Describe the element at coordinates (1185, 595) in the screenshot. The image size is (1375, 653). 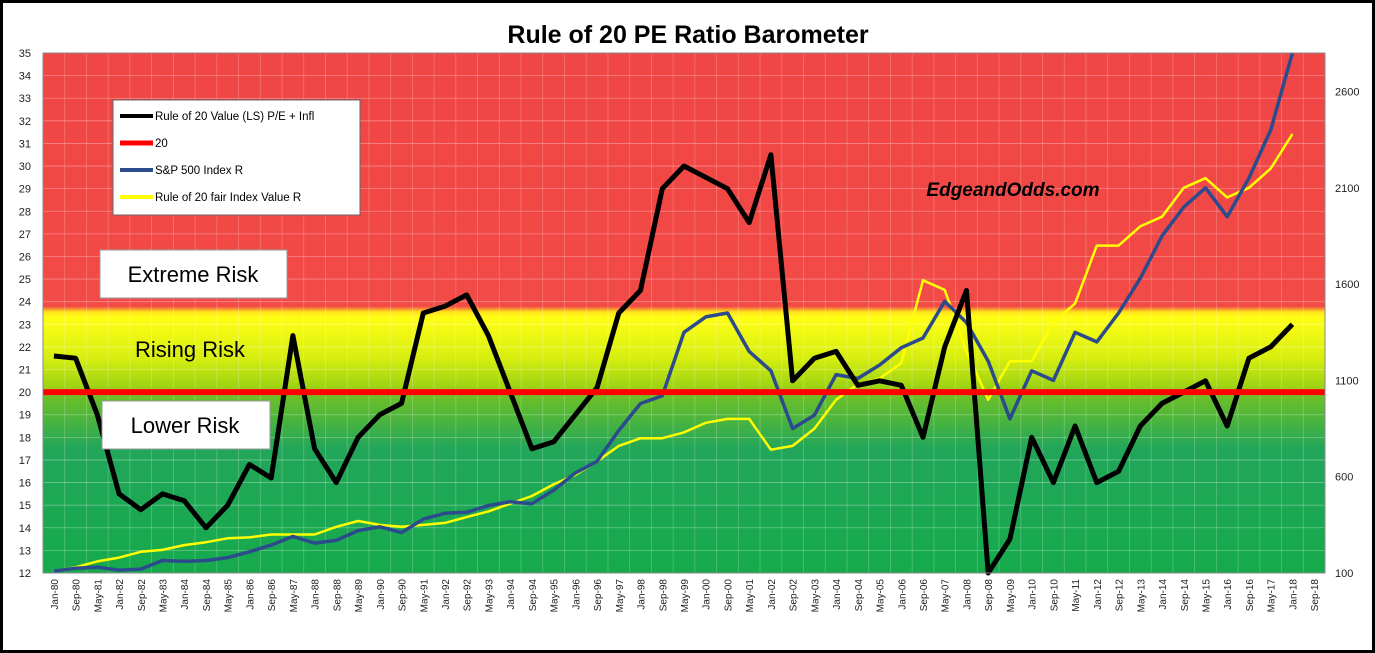
I see `x-axis-tick-label: Sep-14` at that location.